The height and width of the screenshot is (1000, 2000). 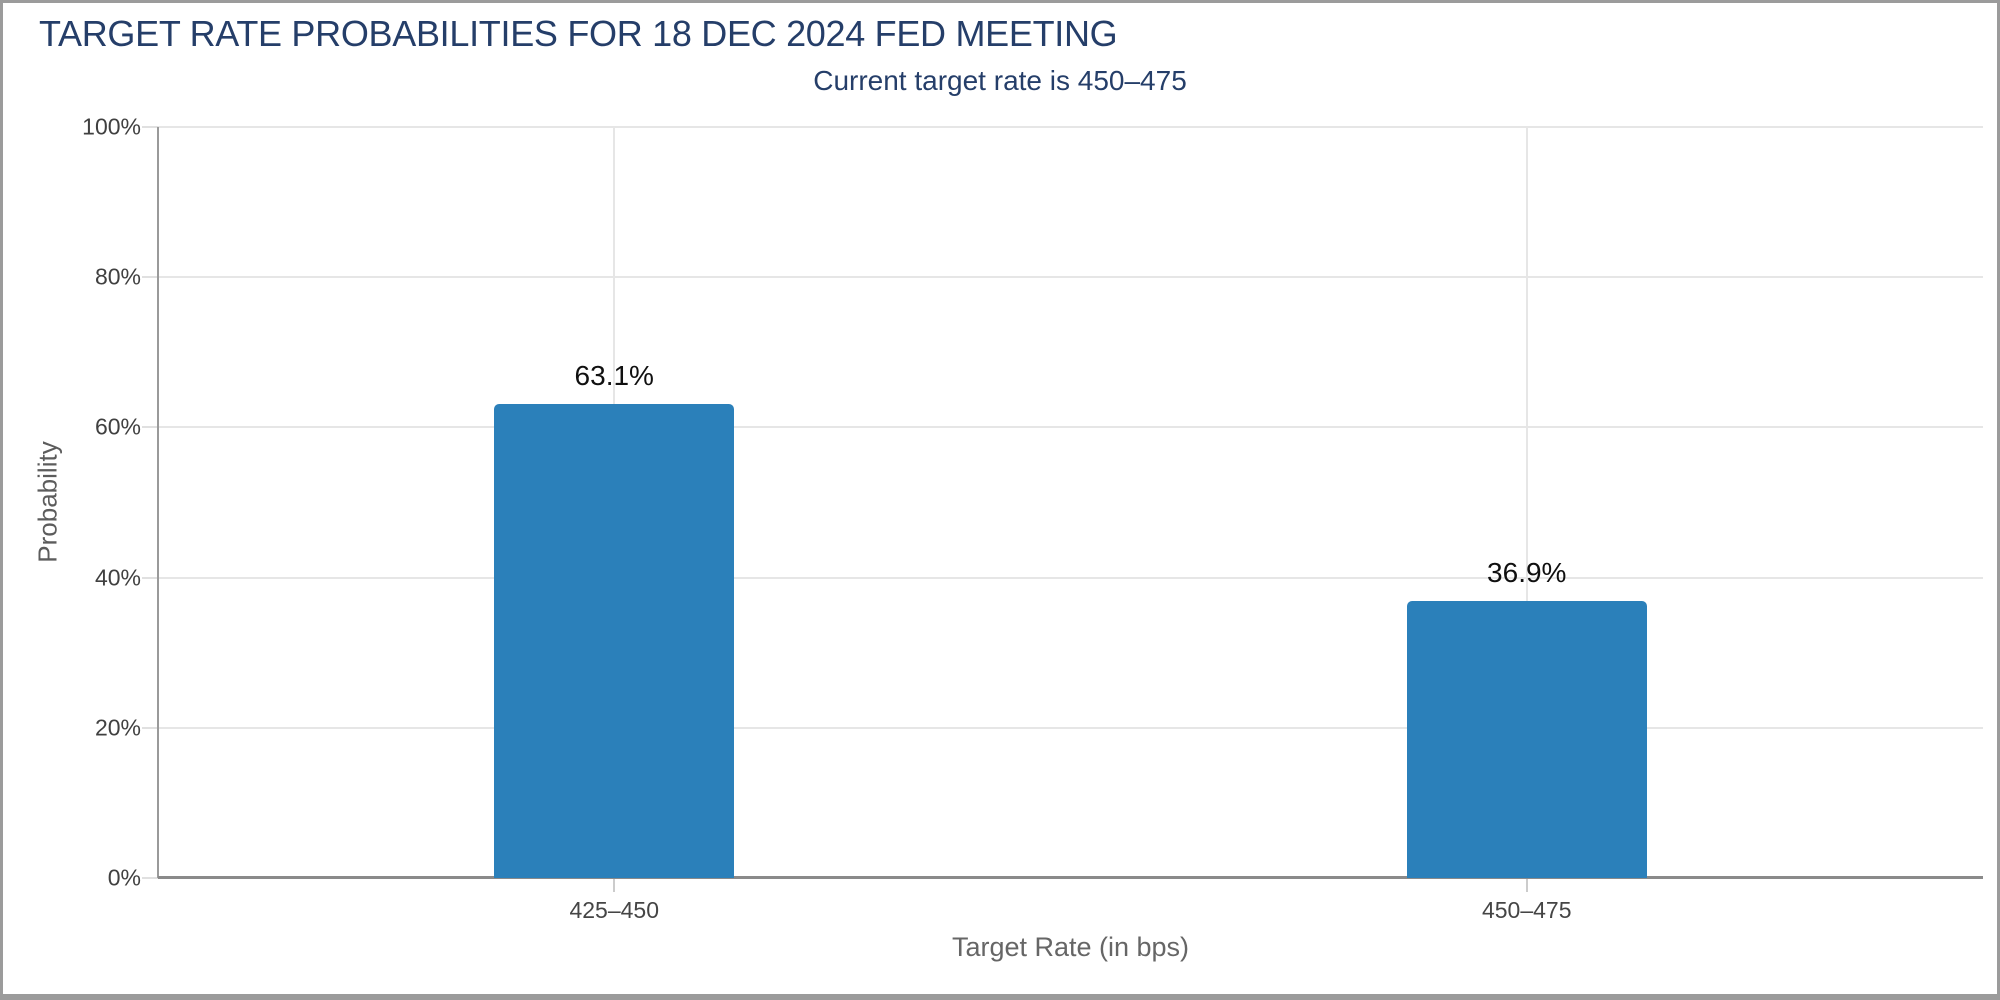 What do you see at coordinates (158, 502) in the screenshot?
I see `y-axis-line` at bounding box center [158, 502].